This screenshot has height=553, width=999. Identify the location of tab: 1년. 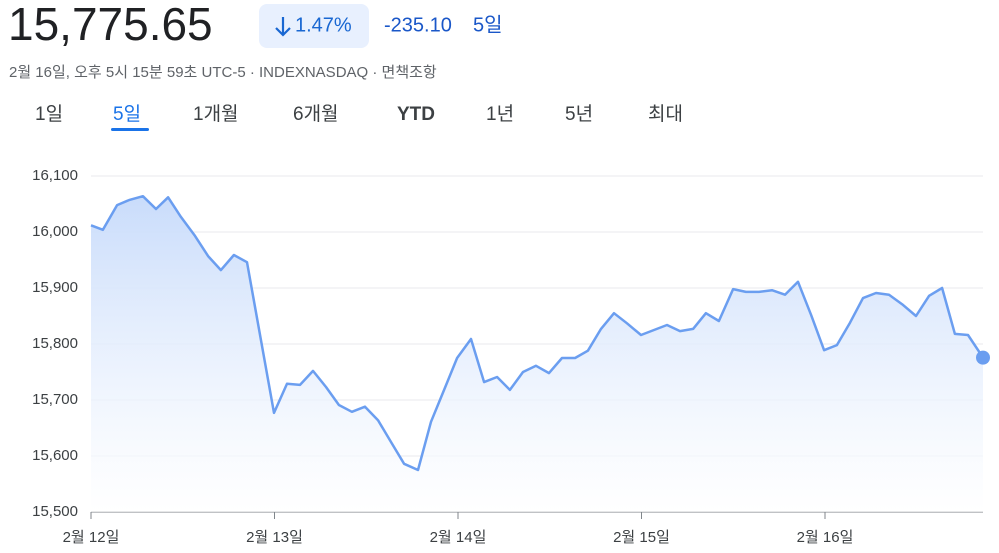
(500, 114).